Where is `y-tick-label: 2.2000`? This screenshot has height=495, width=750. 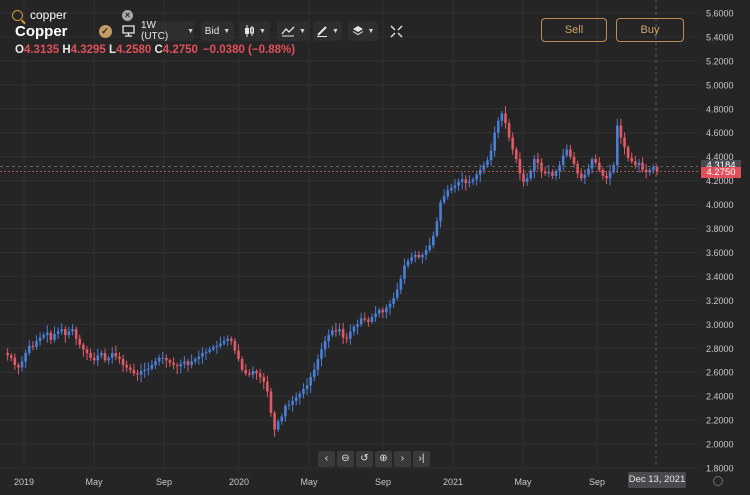
y-tick-label: 2.2000 is located at coordinates (720, 421).